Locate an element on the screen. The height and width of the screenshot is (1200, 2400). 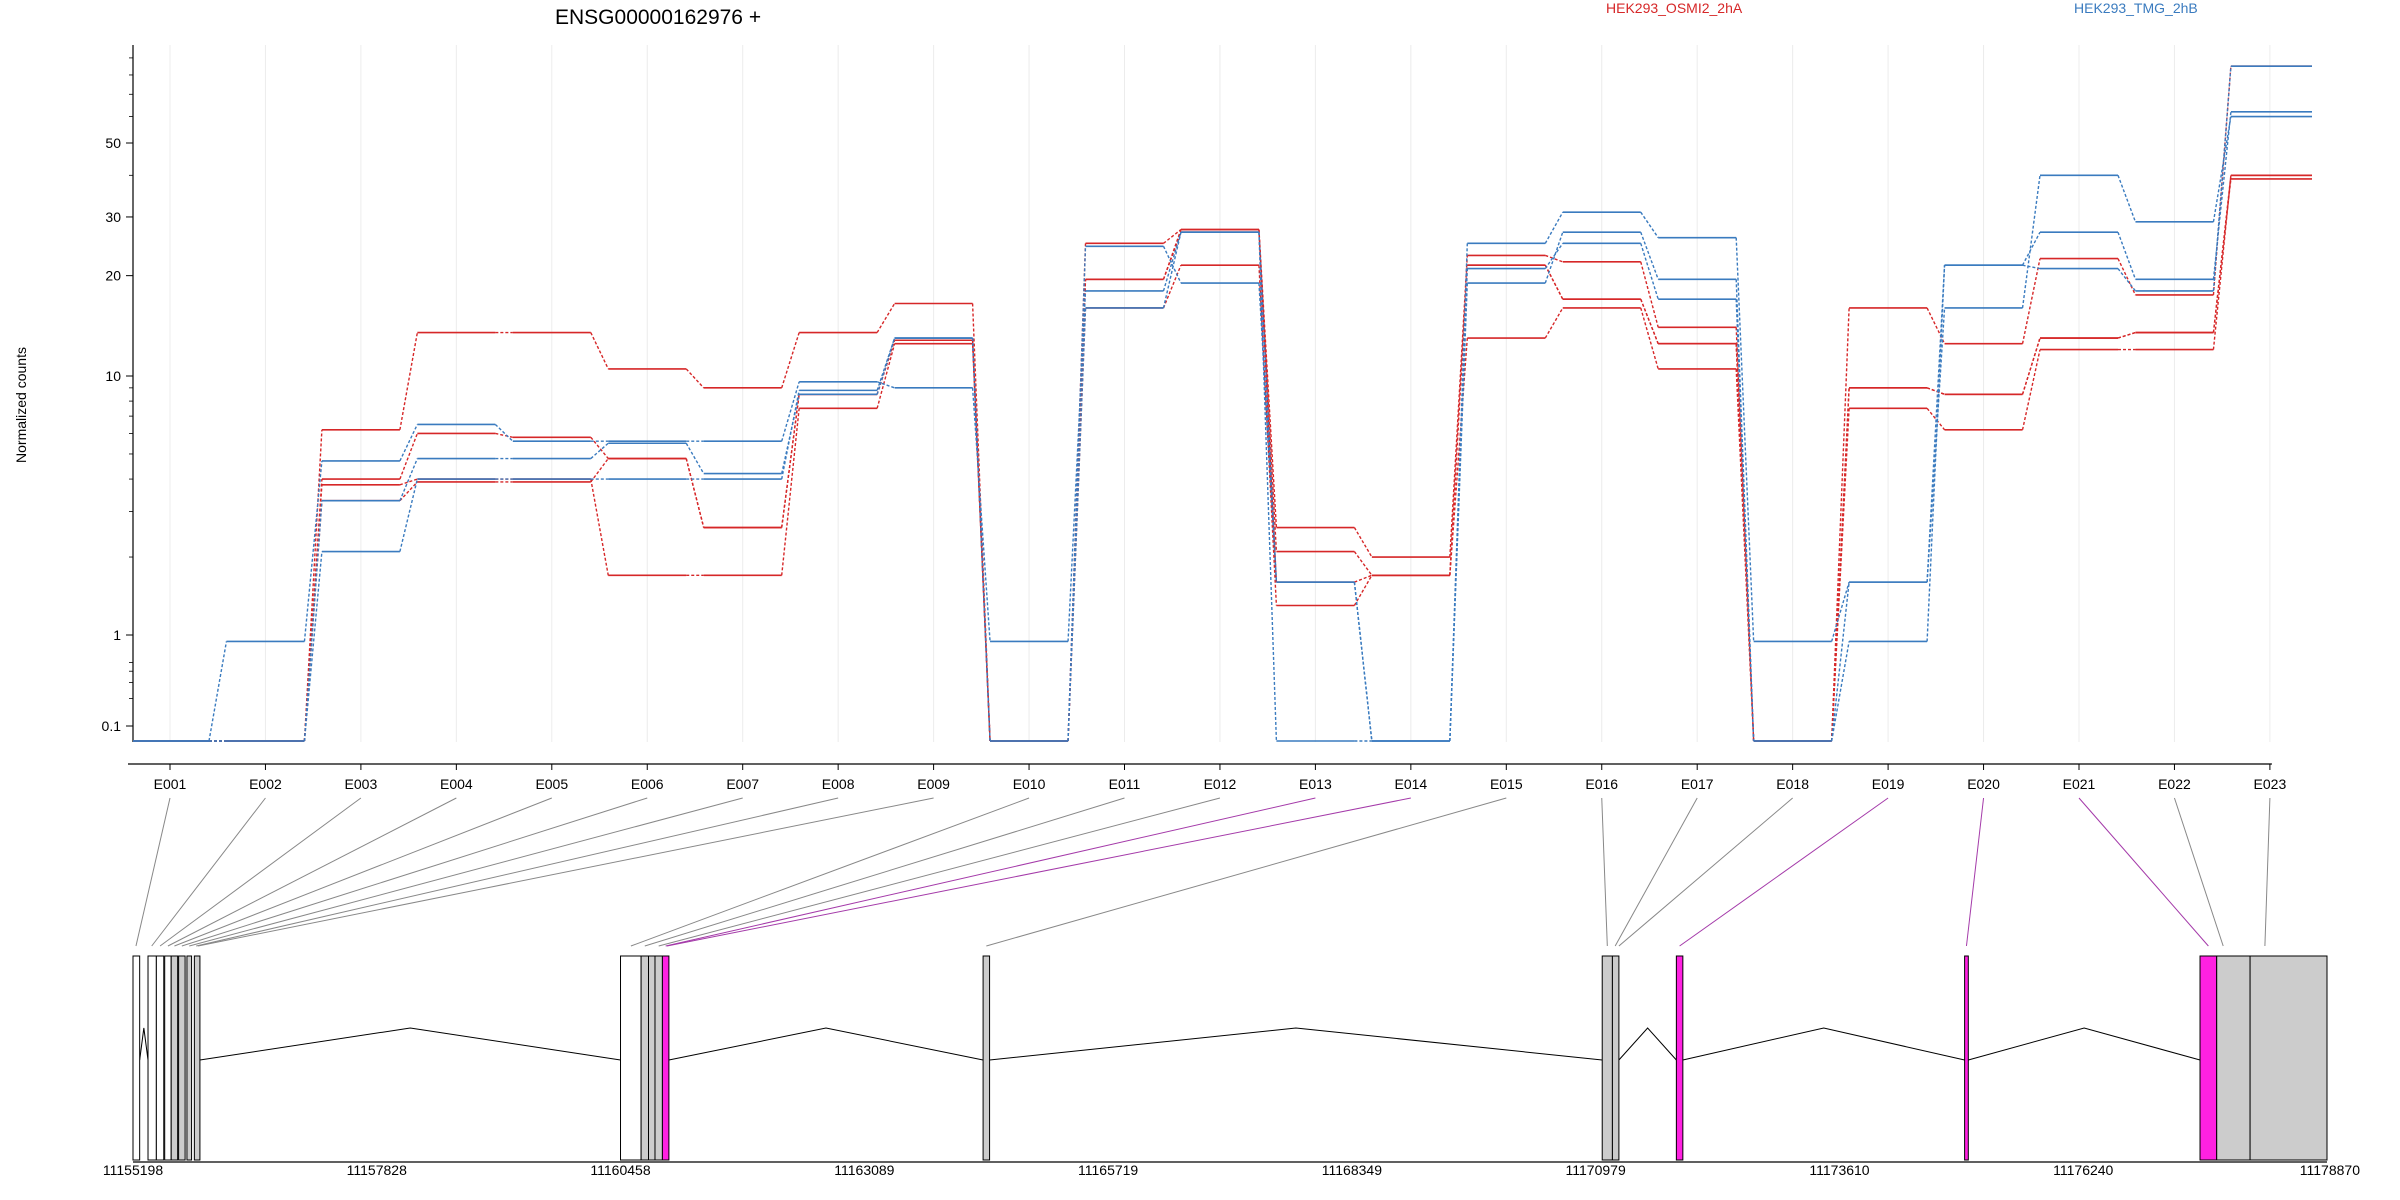
gene-axis-tick-label: 11165719 is located at coordinates (1108, 1170).